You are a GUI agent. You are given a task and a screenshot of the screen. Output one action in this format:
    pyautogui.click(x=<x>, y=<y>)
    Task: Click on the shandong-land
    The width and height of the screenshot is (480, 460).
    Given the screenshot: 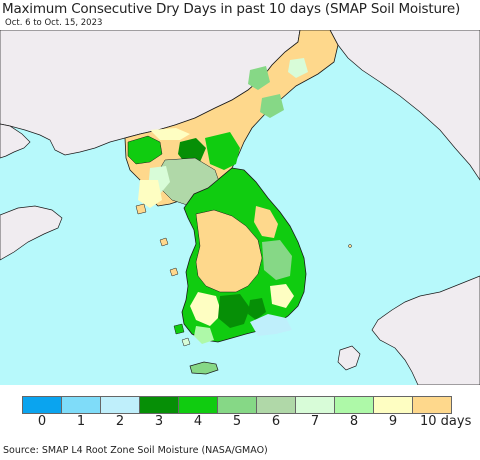 What is the action you would take?
    pyautogui.click(x=31, y=233)
    